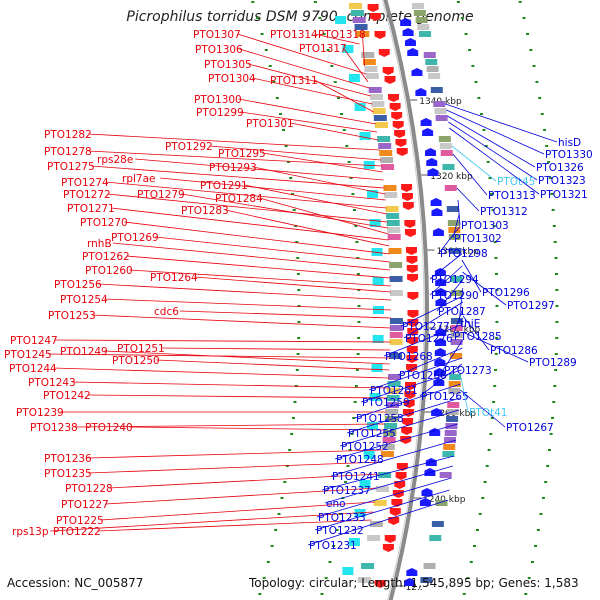  What do you see at coordinates (99, 244) in the screenshot?
I see `gene-label-forward: rnhB` at bounding box center [99, 244].